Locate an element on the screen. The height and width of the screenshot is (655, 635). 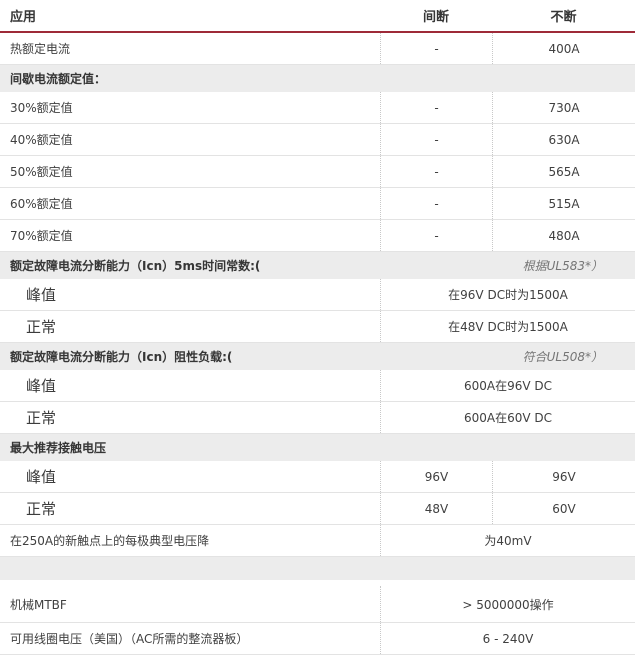
section-note: 符合UL508*） is located at coordinates (562, 357).